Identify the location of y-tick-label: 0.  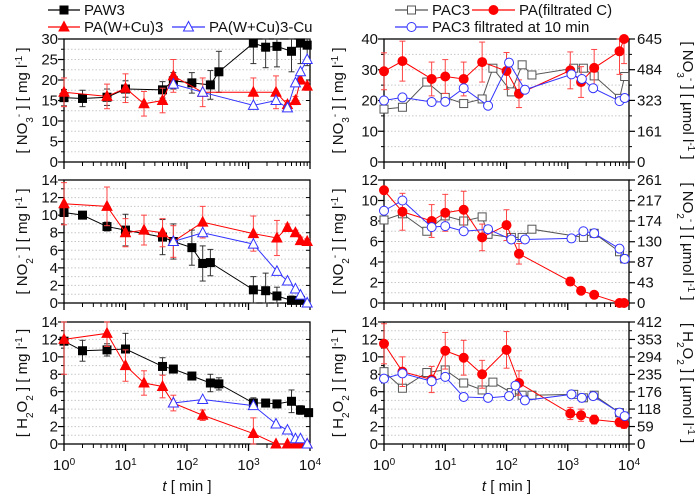
(54, 303).